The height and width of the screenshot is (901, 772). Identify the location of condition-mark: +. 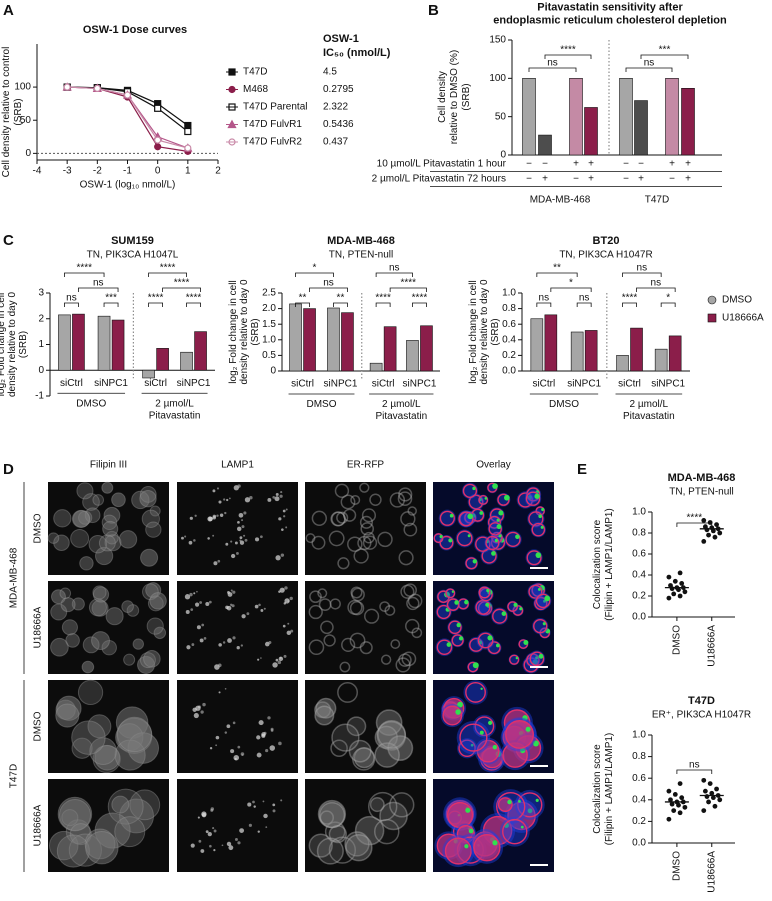
(591, 179).